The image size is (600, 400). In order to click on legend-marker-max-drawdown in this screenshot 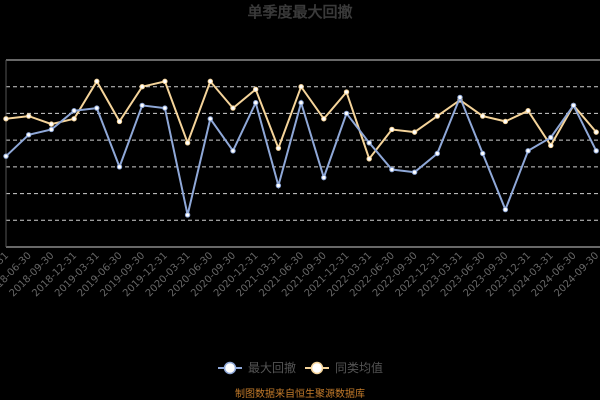, I will do `click(230, 368)`.